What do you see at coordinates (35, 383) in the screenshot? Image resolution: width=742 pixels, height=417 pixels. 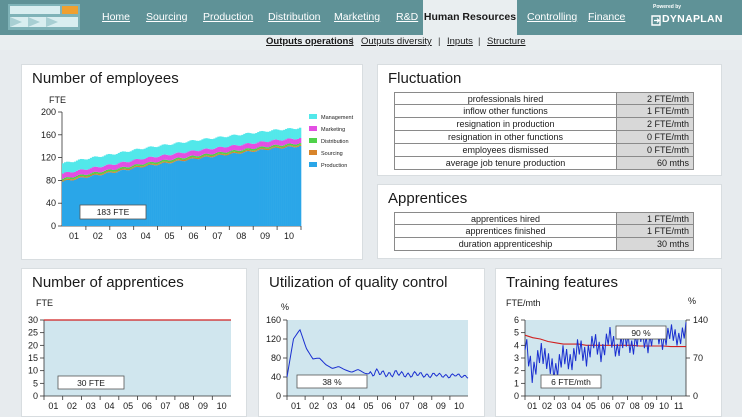 I see `y-tick-label: 5` at bounding box center [35, 383].